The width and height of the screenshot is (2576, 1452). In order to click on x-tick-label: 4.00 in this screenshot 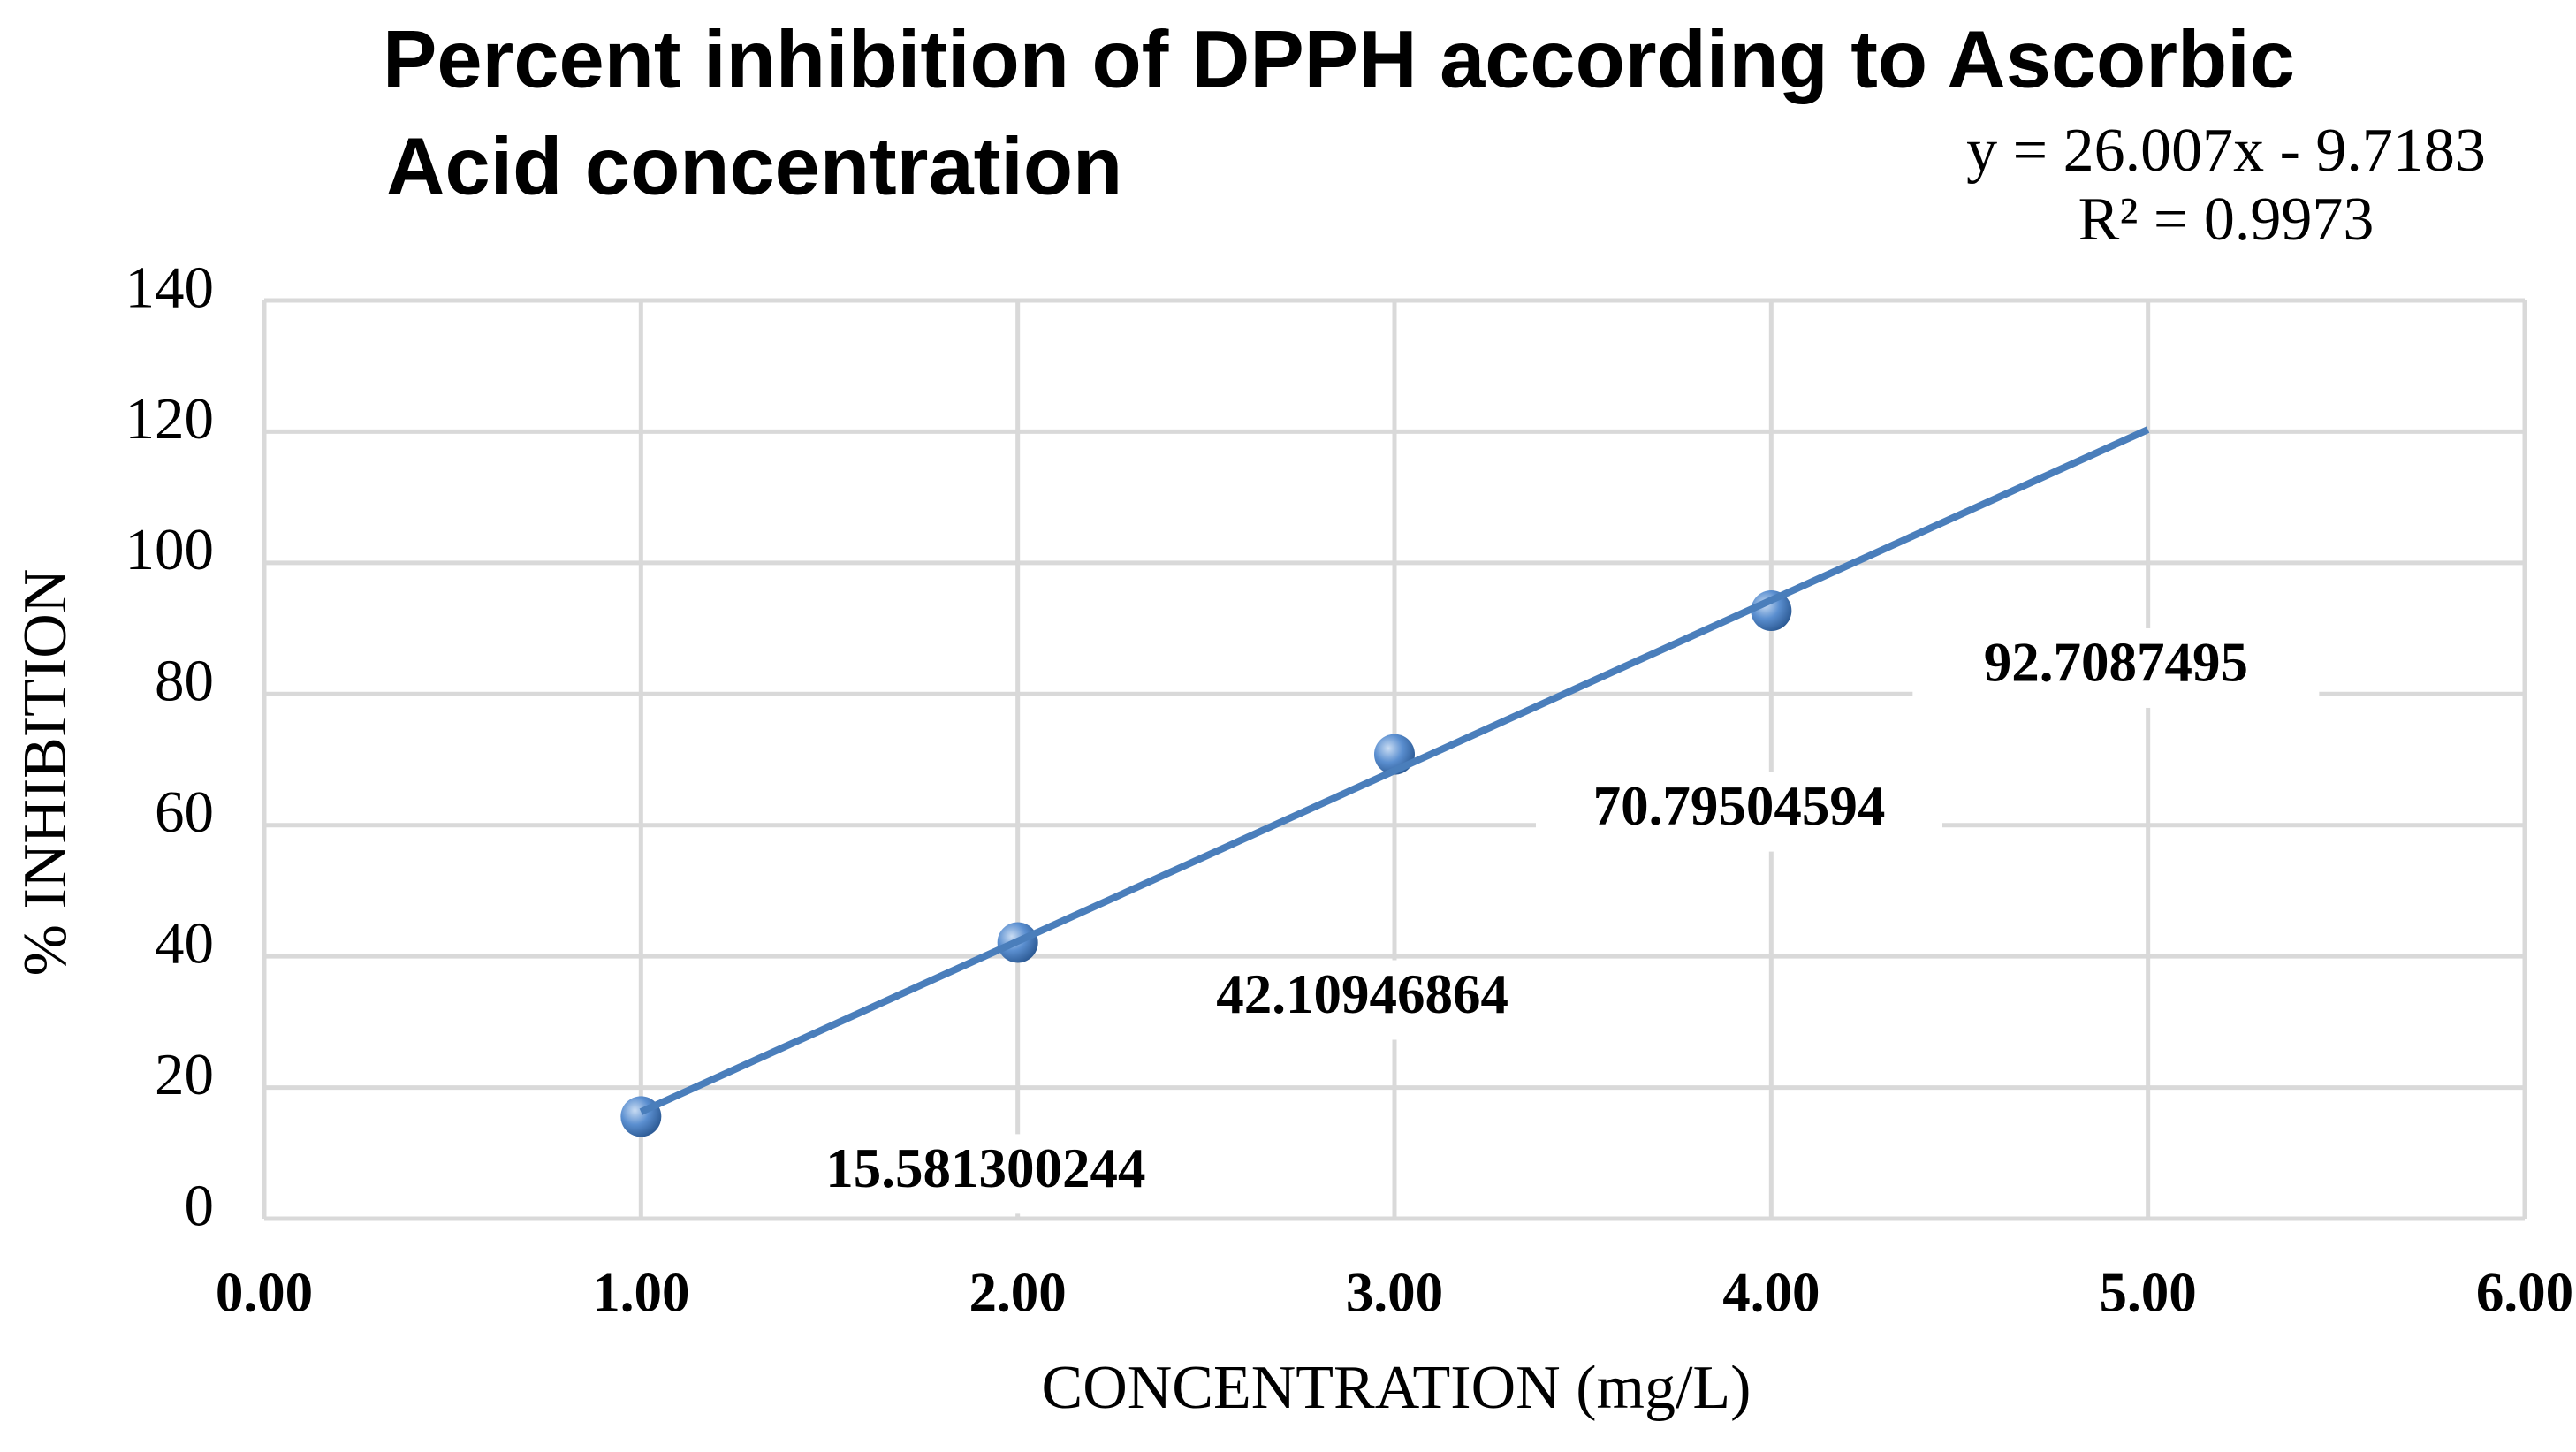, I will do `click(1771, 1292)`.